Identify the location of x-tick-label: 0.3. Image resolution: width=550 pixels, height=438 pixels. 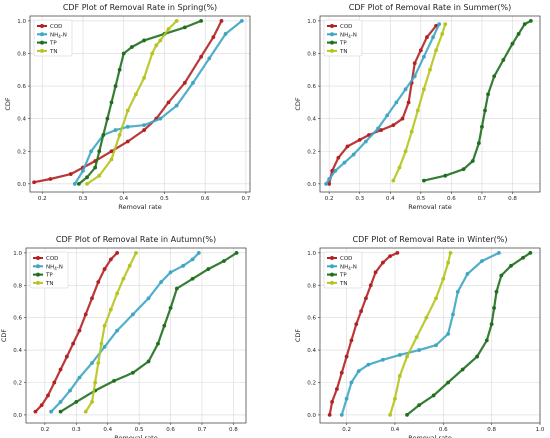
(83, 199).